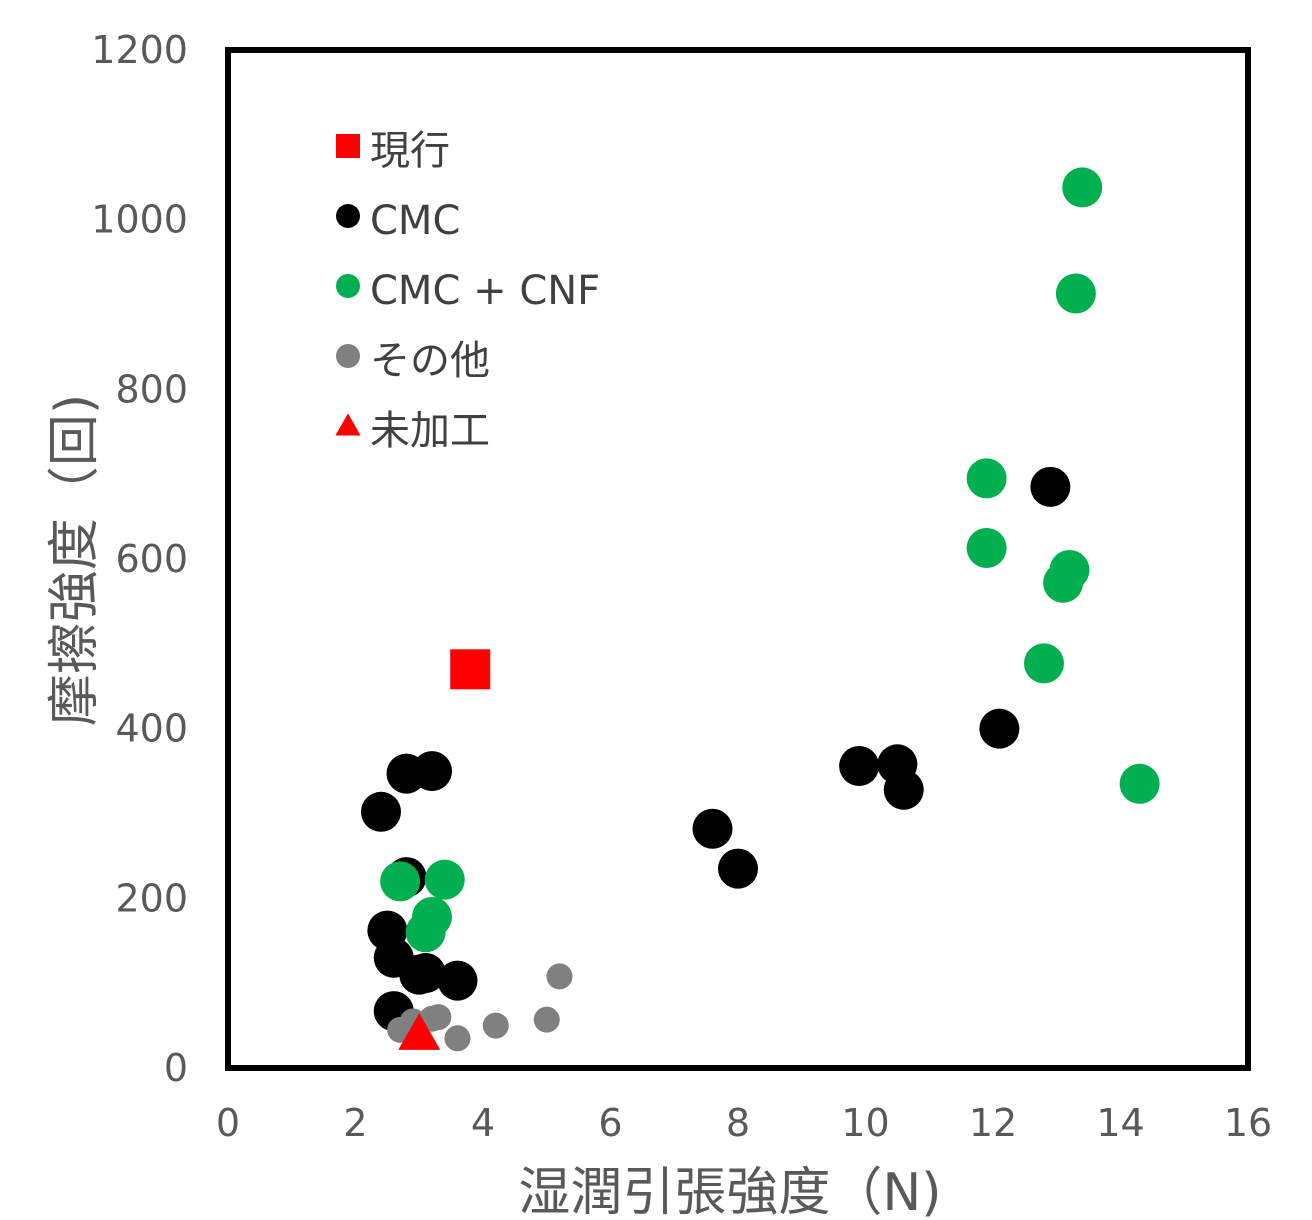 The image size is (1312, 1220). Describe the element at coordinates (151, 559) in the screenshot. I see `y-tick-label: 600` at that location.